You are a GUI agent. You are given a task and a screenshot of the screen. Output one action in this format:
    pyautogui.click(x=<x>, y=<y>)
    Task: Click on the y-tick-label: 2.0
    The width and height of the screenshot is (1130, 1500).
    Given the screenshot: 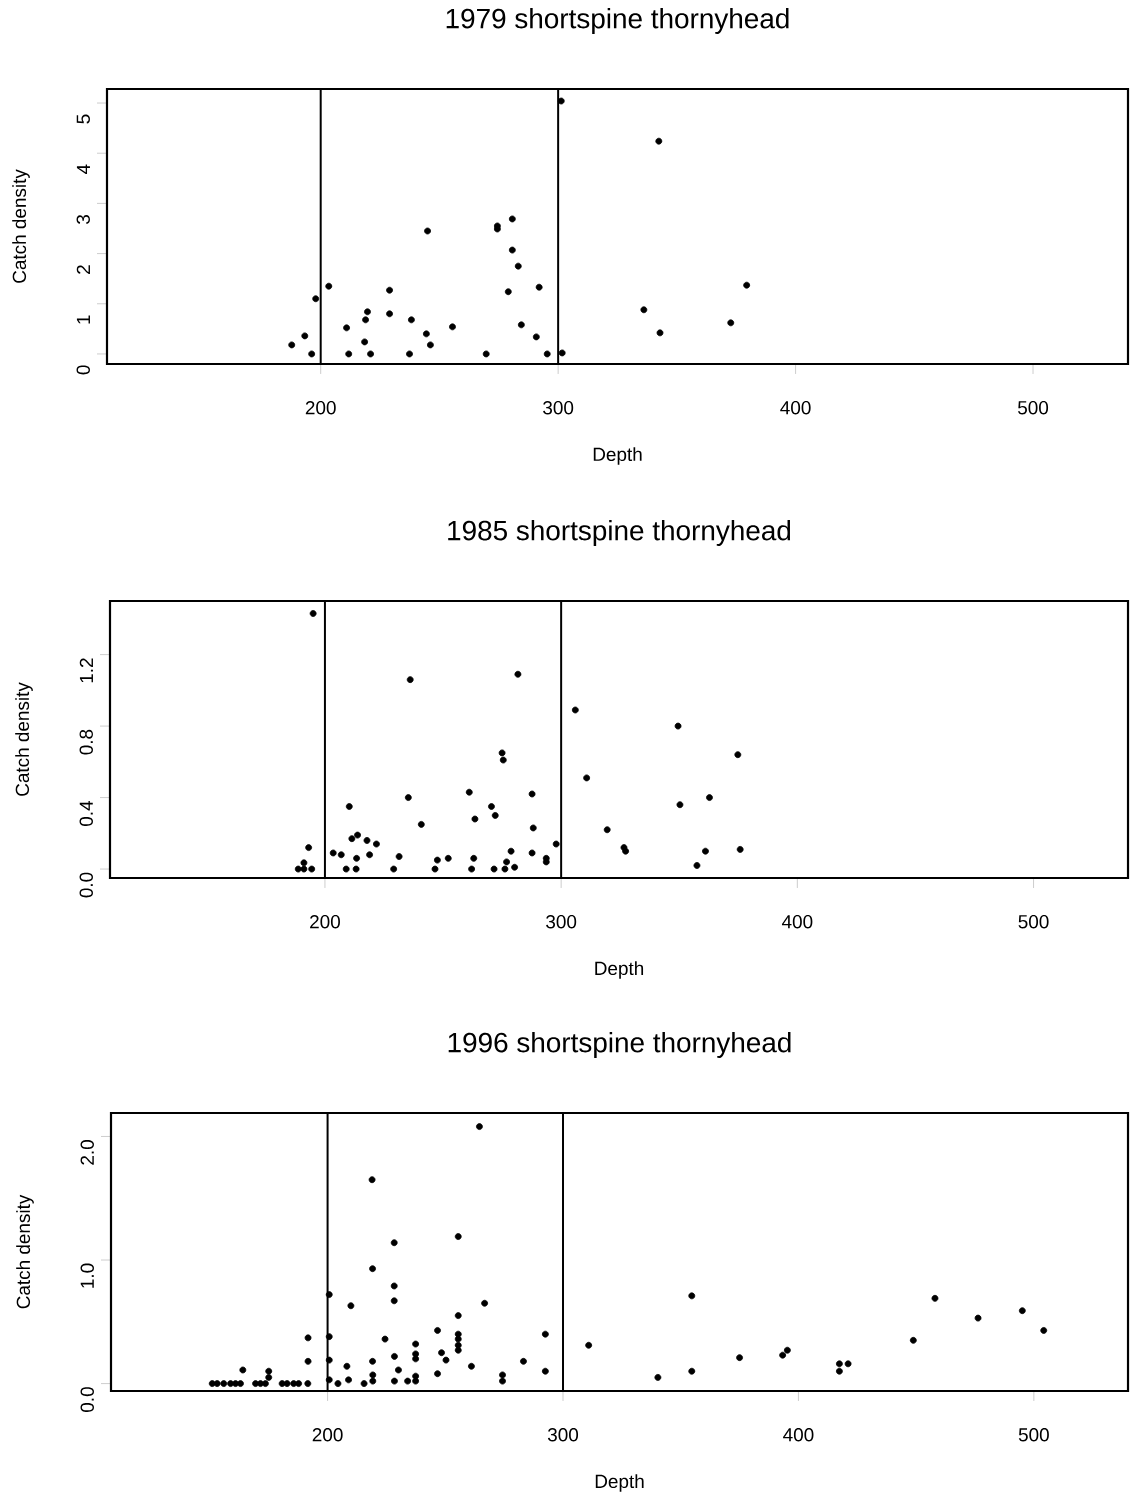 What is the action you would take?
    pyautogui.click(x=87, y=1152)
    